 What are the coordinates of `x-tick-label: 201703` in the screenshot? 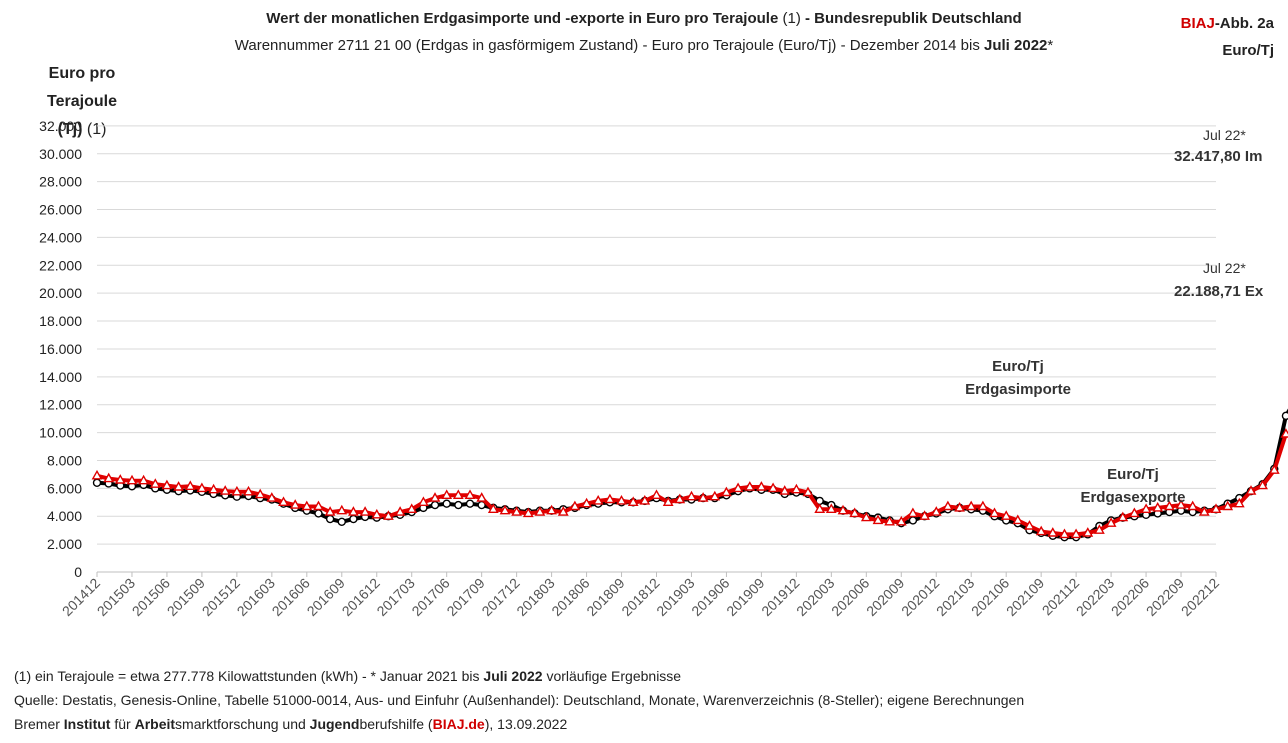 It's located at (395, 597).